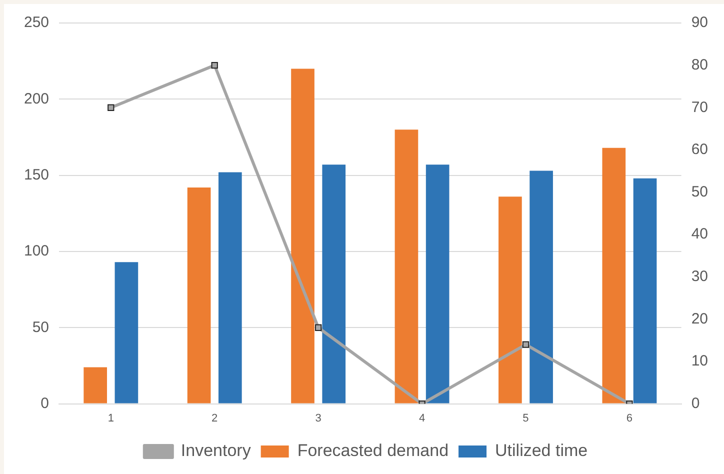  I want to click on y-tick-label: 50, so click(41, 327).